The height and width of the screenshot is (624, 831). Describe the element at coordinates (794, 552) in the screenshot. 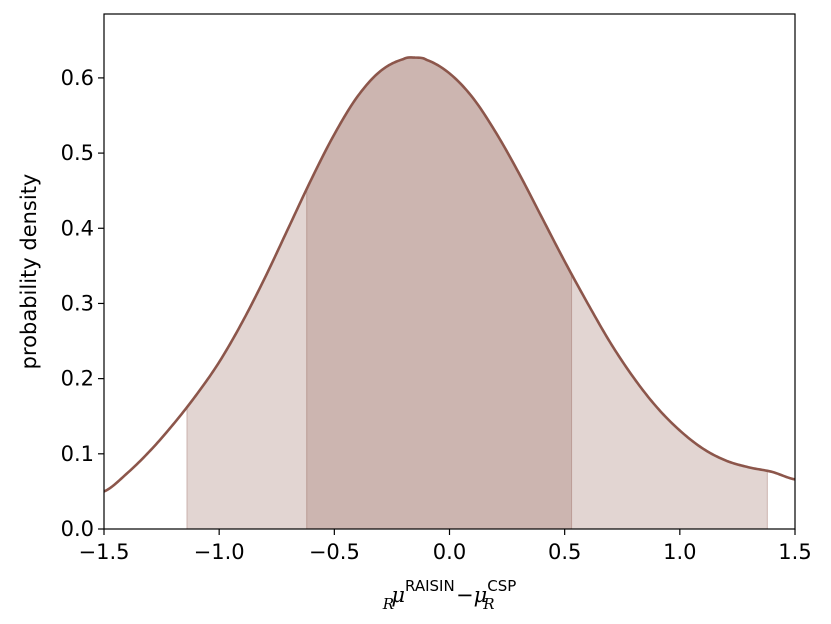

I see `x-tick-label: 1.5` at that location.